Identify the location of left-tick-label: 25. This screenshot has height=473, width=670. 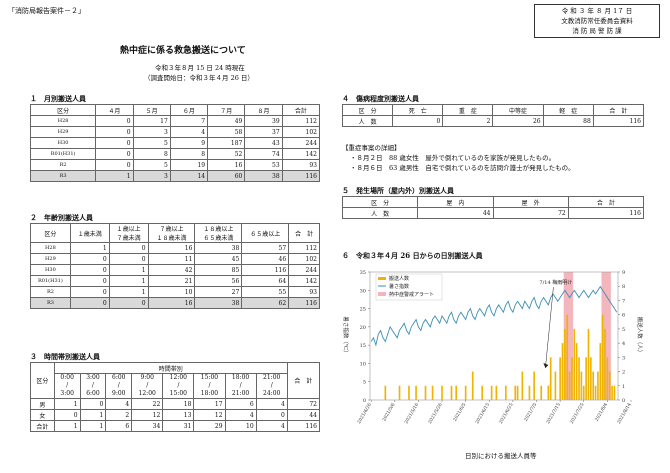
(363, 310).